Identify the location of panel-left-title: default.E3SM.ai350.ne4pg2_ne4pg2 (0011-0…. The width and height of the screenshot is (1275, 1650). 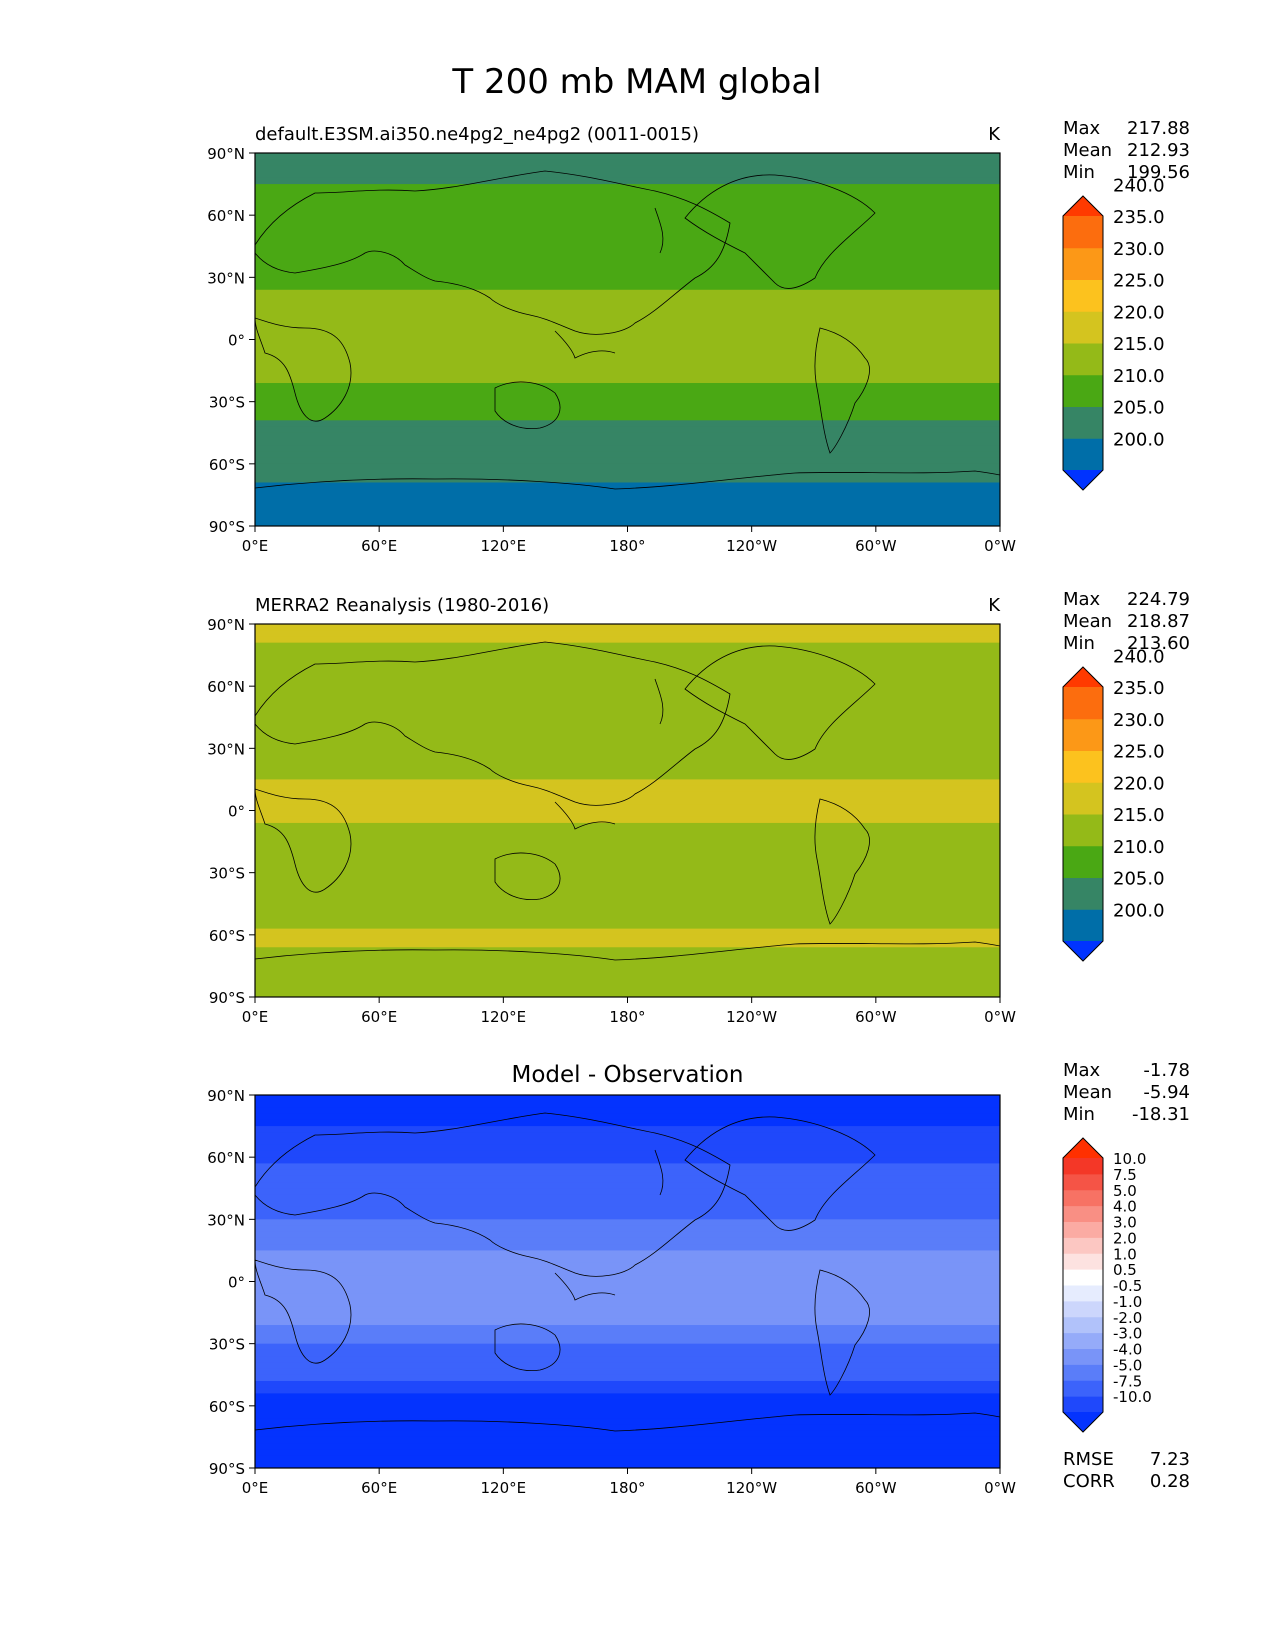
(477, 134).